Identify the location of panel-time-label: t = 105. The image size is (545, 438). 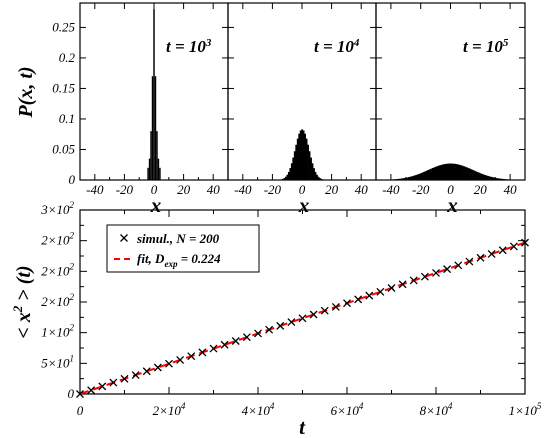
(486, 46).